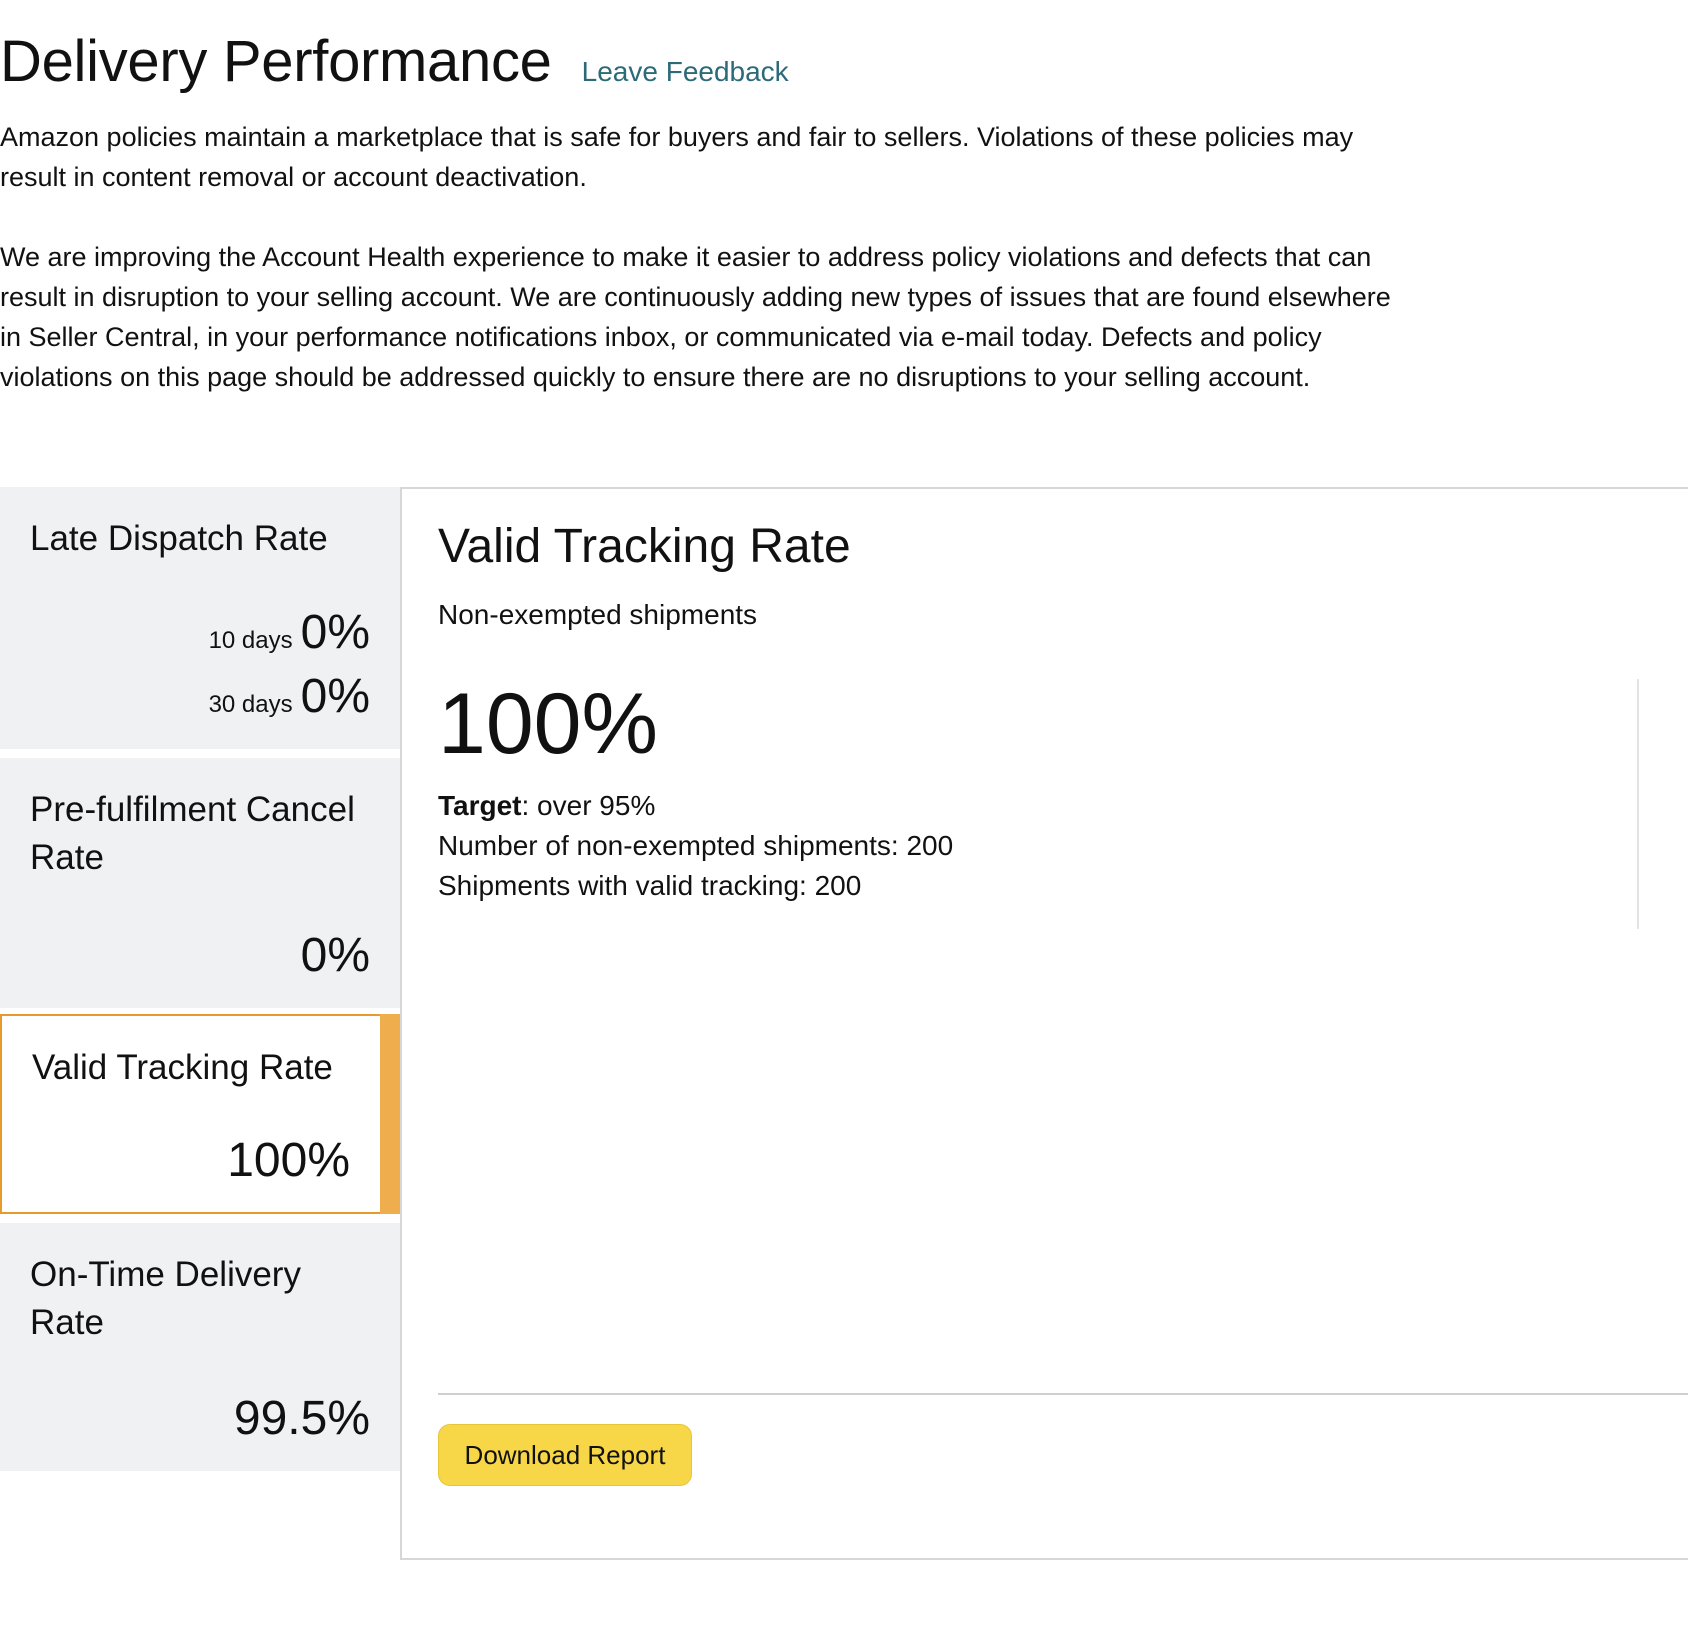 This screenshot has width=1688, height=1626. I want to click on selected-indicator, so click(390, 1114).